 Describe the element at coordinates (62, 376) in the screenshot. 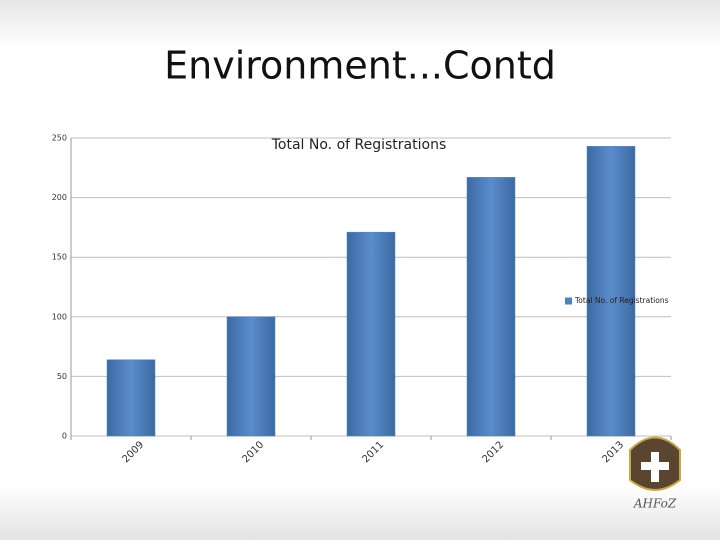

I see `y-tick-label: 50` at that location.